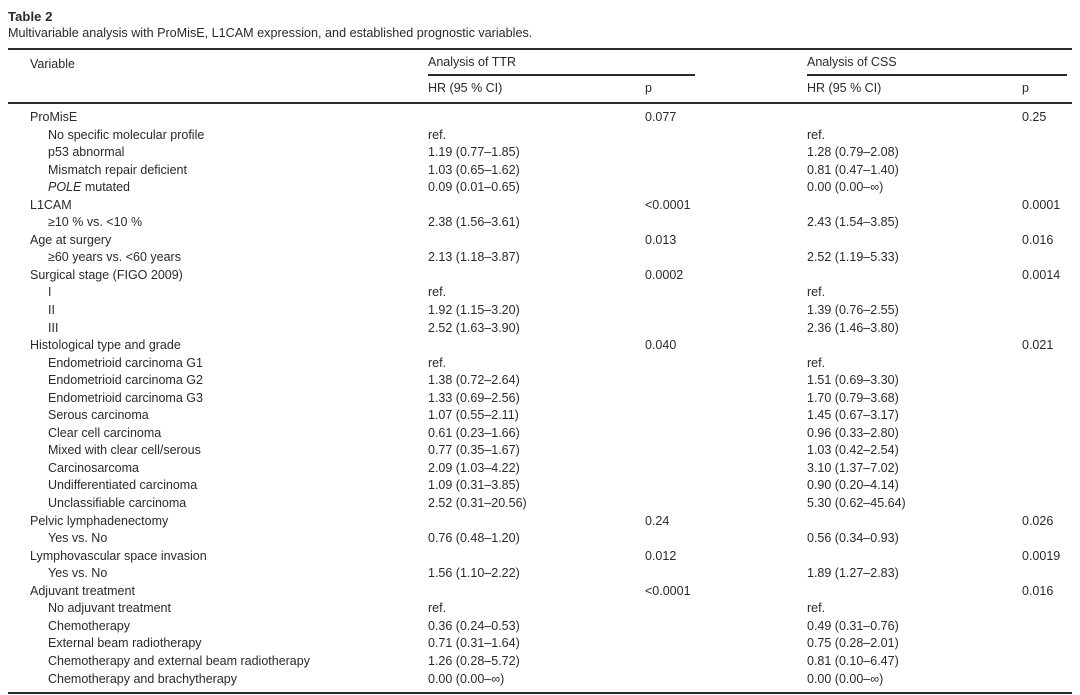  I want to click on variable-label: ≥60 years vs. <60 years, so click(114, 257).